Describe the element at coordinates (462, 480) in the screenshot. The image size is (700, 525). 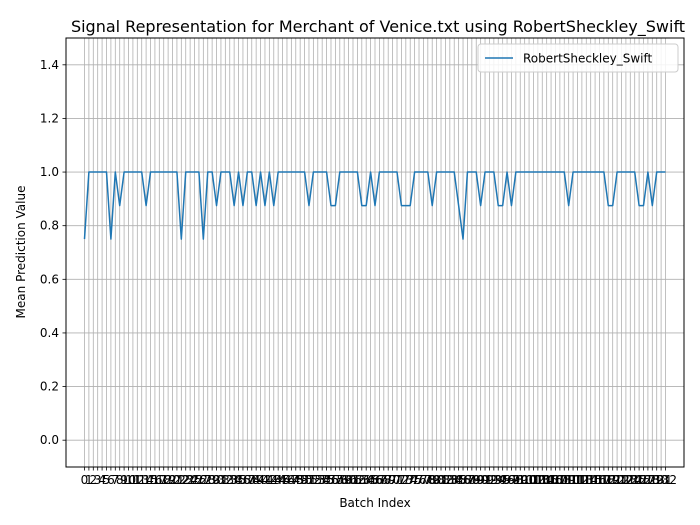
I see `x-tick-label: 86` at that location.